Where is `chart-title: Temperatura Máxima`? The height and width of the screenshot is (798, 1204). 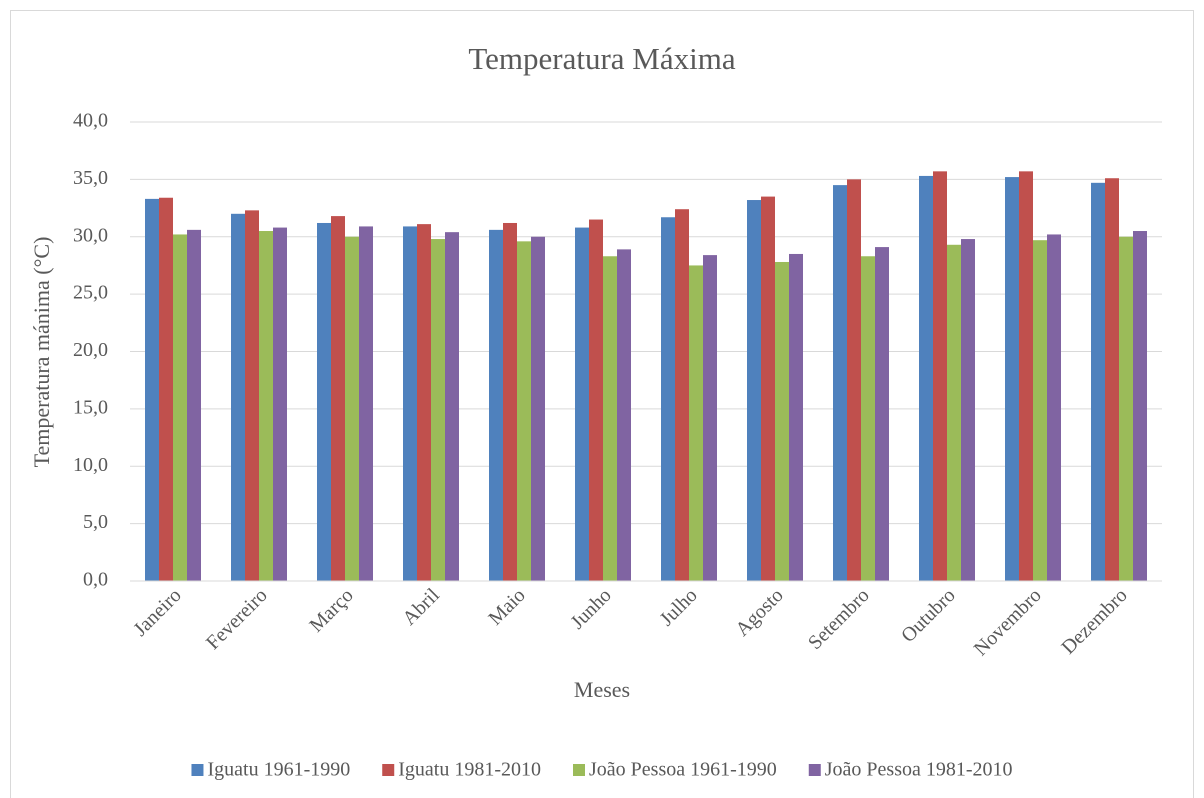
chart-title: Temperatura Máxima is located at coordinates (601, 58).